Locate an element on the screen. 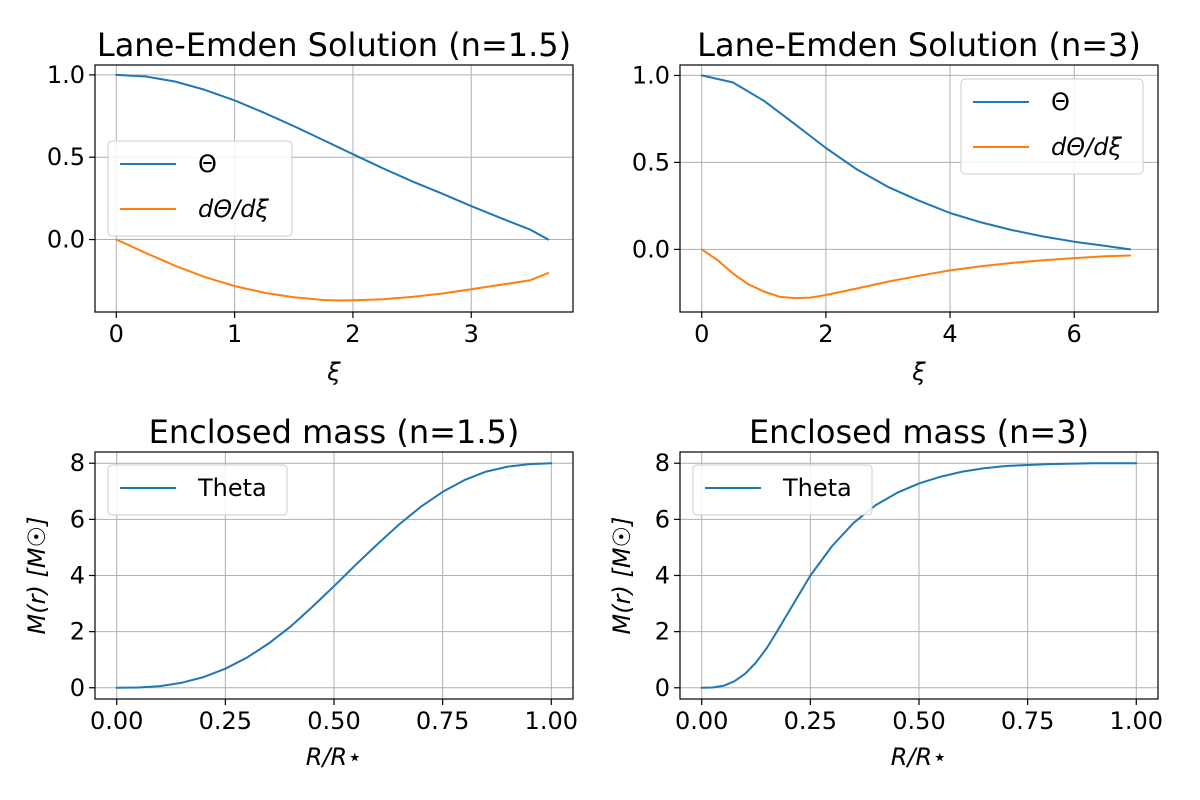 The width and height of the screenshot is (1200, 800). chart-title: Enclosed mass (n=1.5) is located at coordinates (334, 432).